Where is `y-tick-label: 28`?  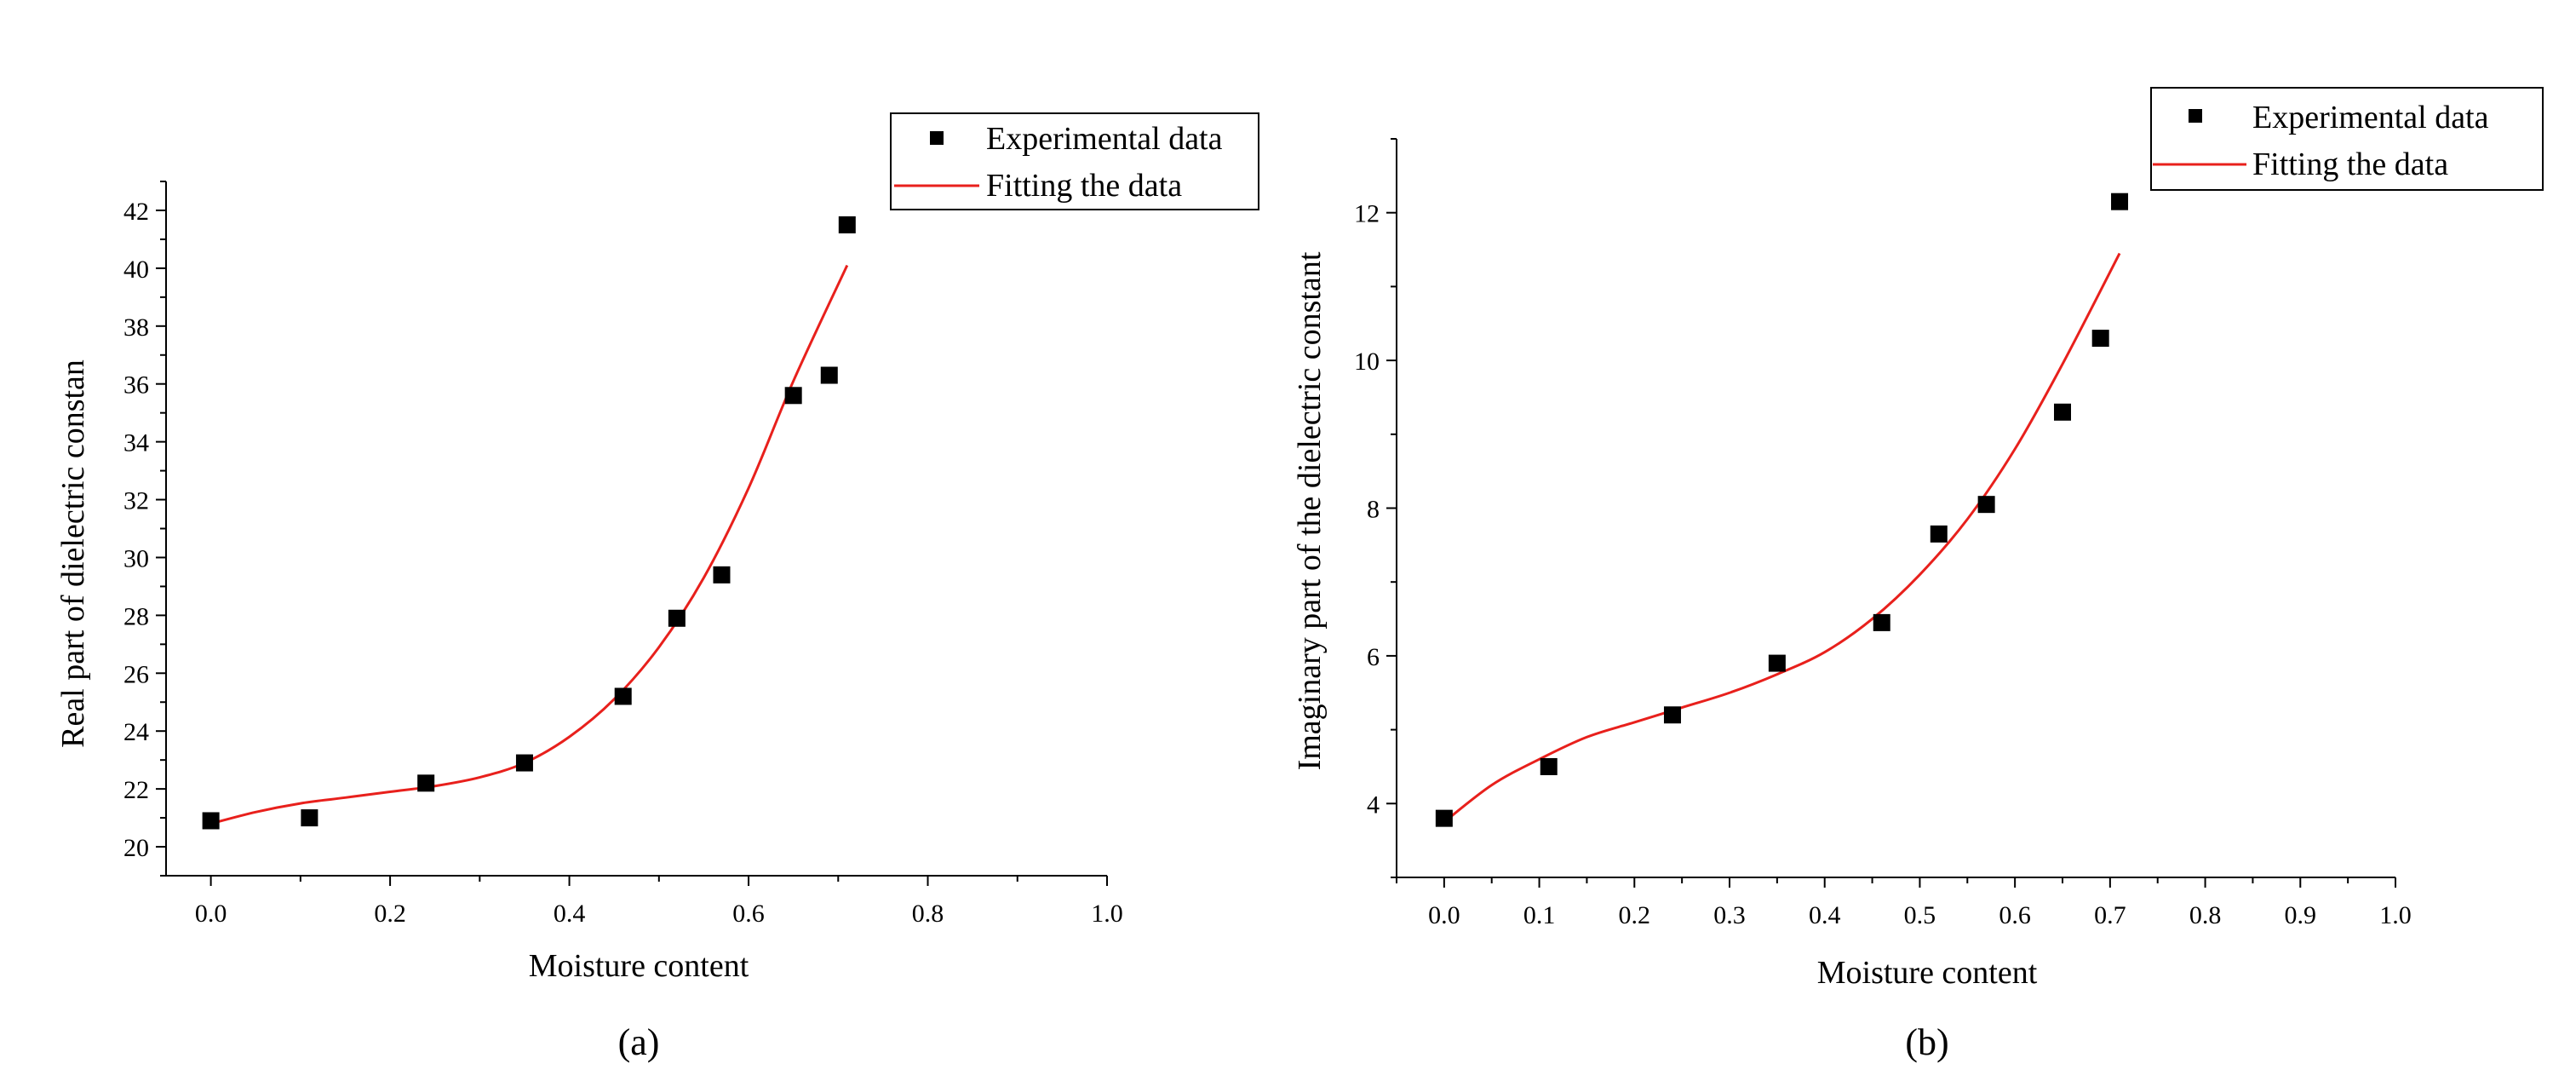 y-tick-label: 28 is located at coordinates (136, 616).